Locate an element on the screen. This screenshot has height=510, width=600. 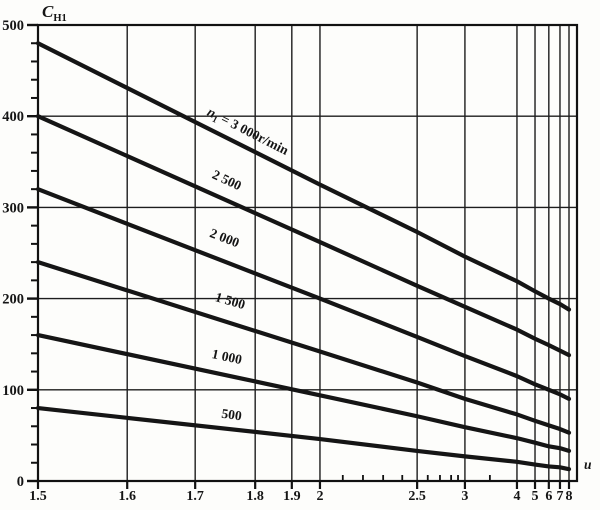
y-axis-title: CH1 is located at coordinates (54, 13).